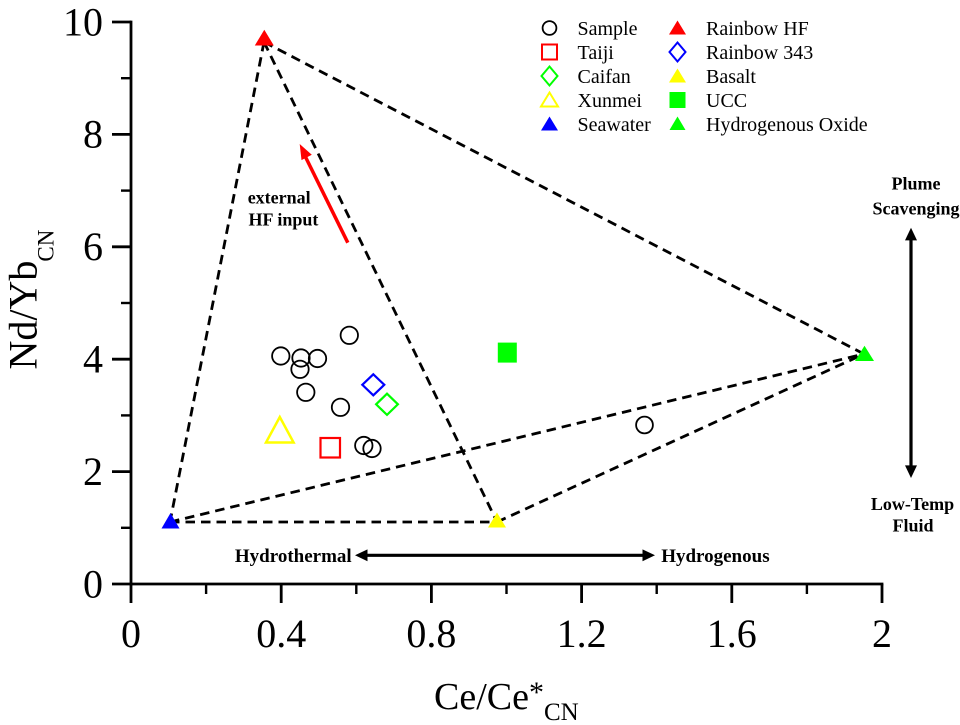 Image resolution: width=960 pixels, height=725 pixels. I want to click on svg-text: 1.6, so click(732, 633).